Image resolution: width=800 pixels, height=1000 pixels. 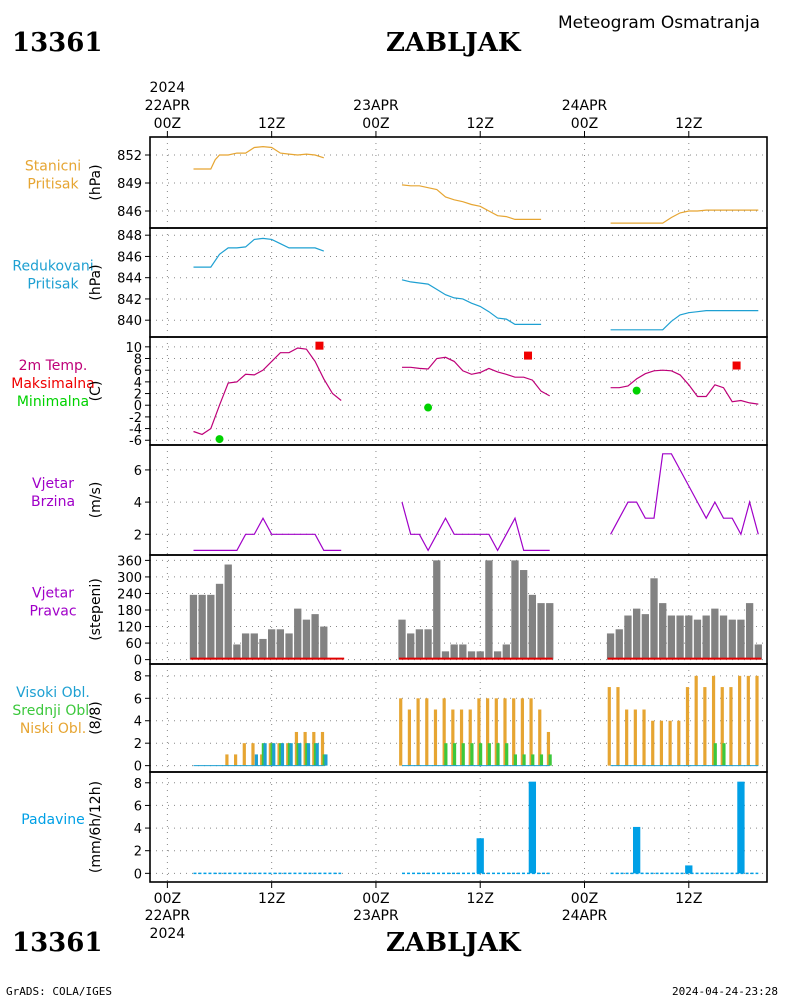 What do you see at coordinates (96, 282) in the screenshot?
I see `unit-label: (hPa)` at bounding box center [96, 282].